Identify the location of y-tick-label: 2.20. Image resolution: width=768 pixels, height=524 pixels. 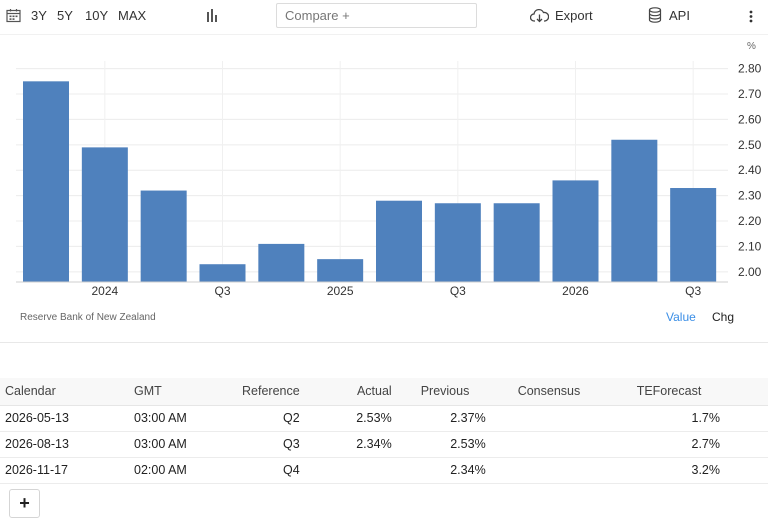
(750, 221).